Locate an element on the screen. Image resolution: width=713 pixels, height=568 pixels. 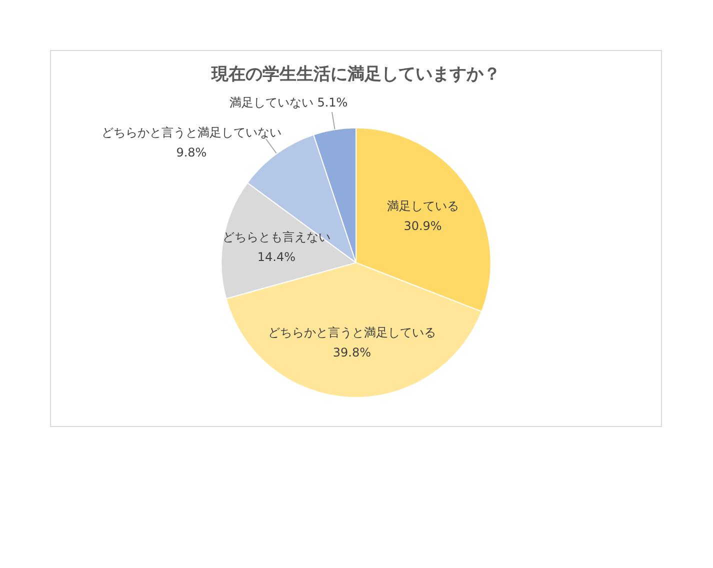
slice-label: どちらかと言うと満足していない is located at coordinates (191, 133).